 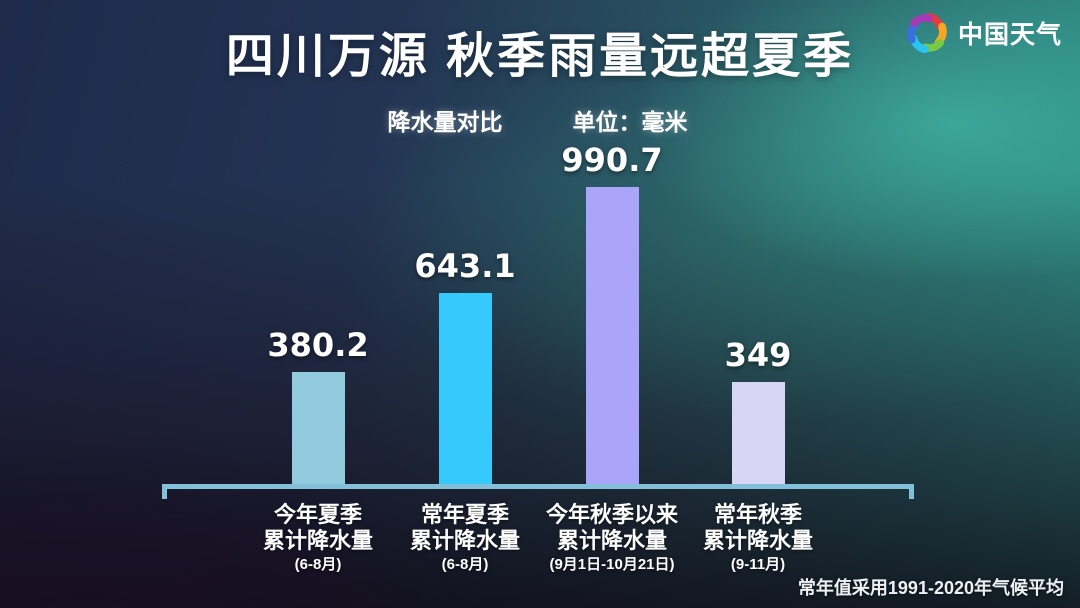 What do you see at coordinates (538, 486) in the screenshot?
I see `x-axis-line` at bounding box center [538, 486].